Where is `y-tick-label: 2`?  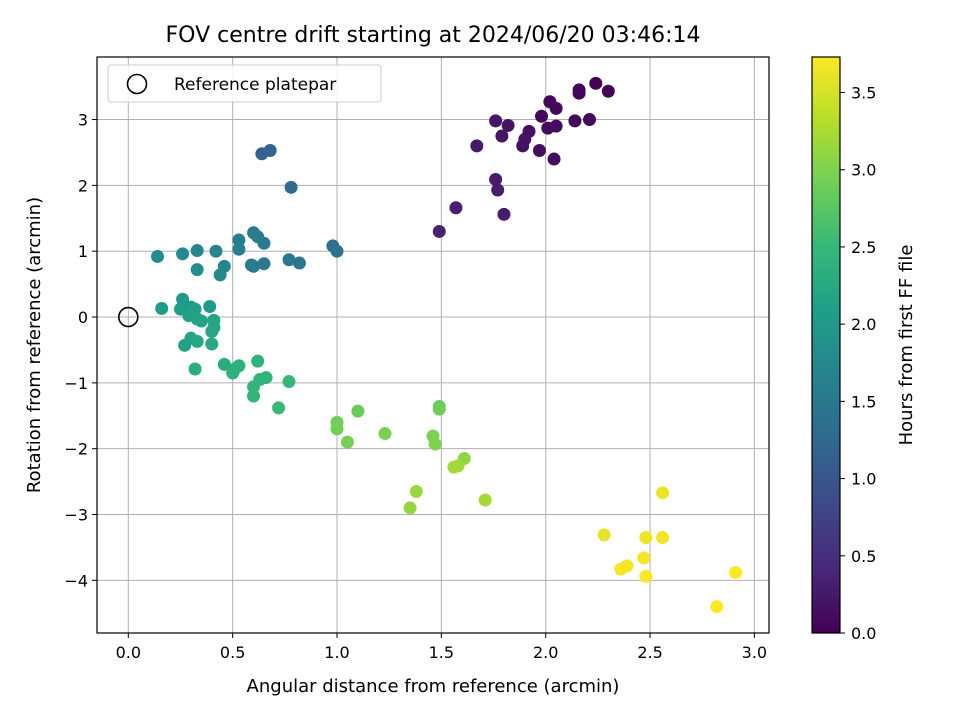 y-tick-label: 2 is located at coordinates (83, 185).